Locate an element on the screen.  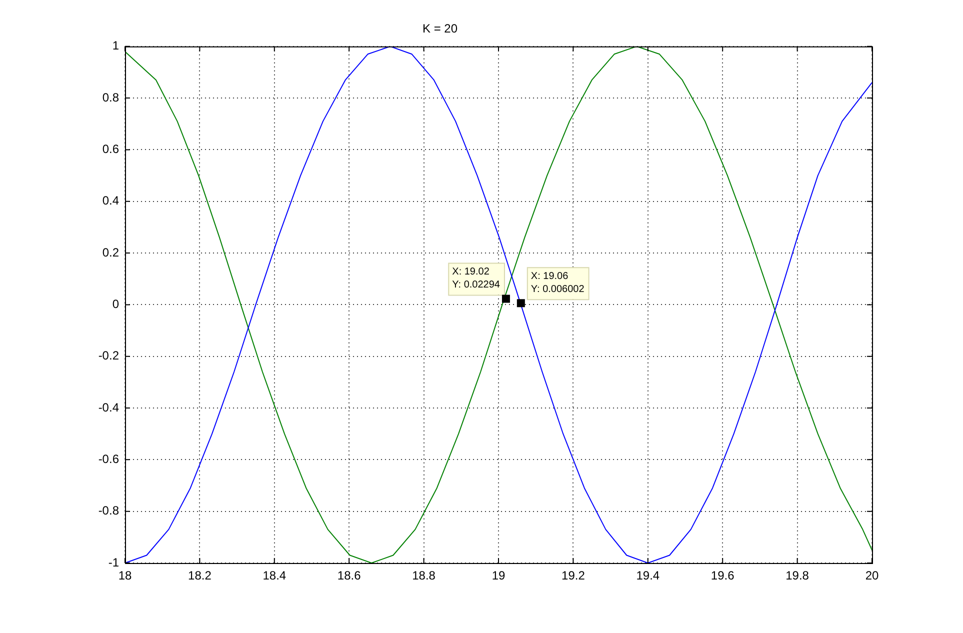
y-tick-label: -0.6 is located at coordinates (109, 459).